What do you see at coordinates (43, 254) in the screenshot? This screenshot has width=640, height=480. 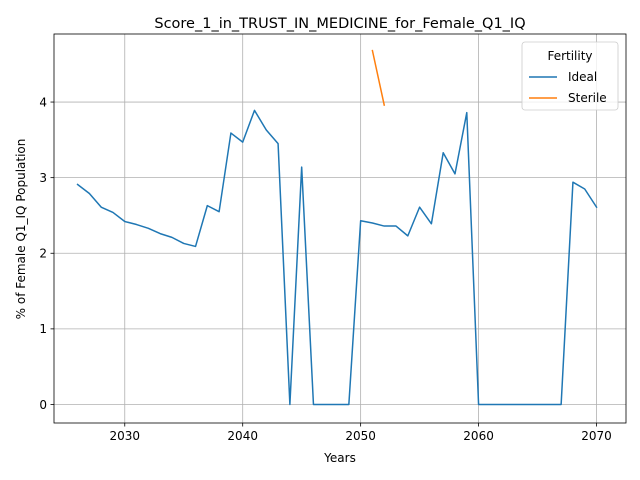 I see `y-tick-label: 2` at bounding box center [43, 254].